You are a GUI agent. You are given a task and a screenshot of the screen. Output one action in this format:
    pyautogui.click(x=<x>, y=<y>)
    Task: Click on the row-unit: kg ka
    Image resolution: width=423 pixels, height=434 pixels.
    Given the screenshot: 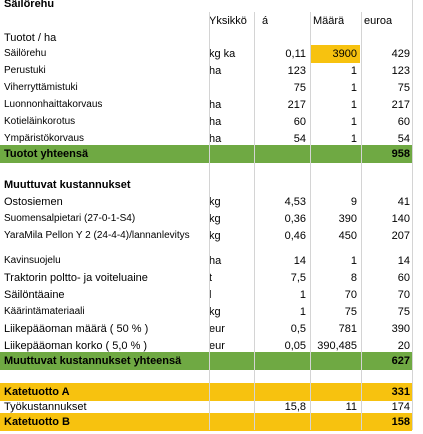 What is the action you would take?
    pyautogui.click(x=222, y=54)
    